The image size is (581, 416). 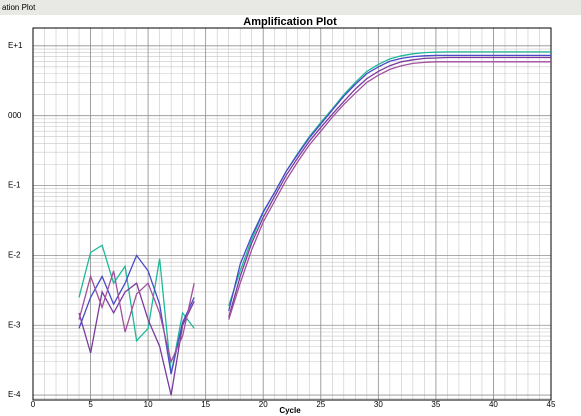 What do you see at coordinates (263, 404) in the screenshot?
I see `x-tick-label: 20` at bounding box center [263, 404].